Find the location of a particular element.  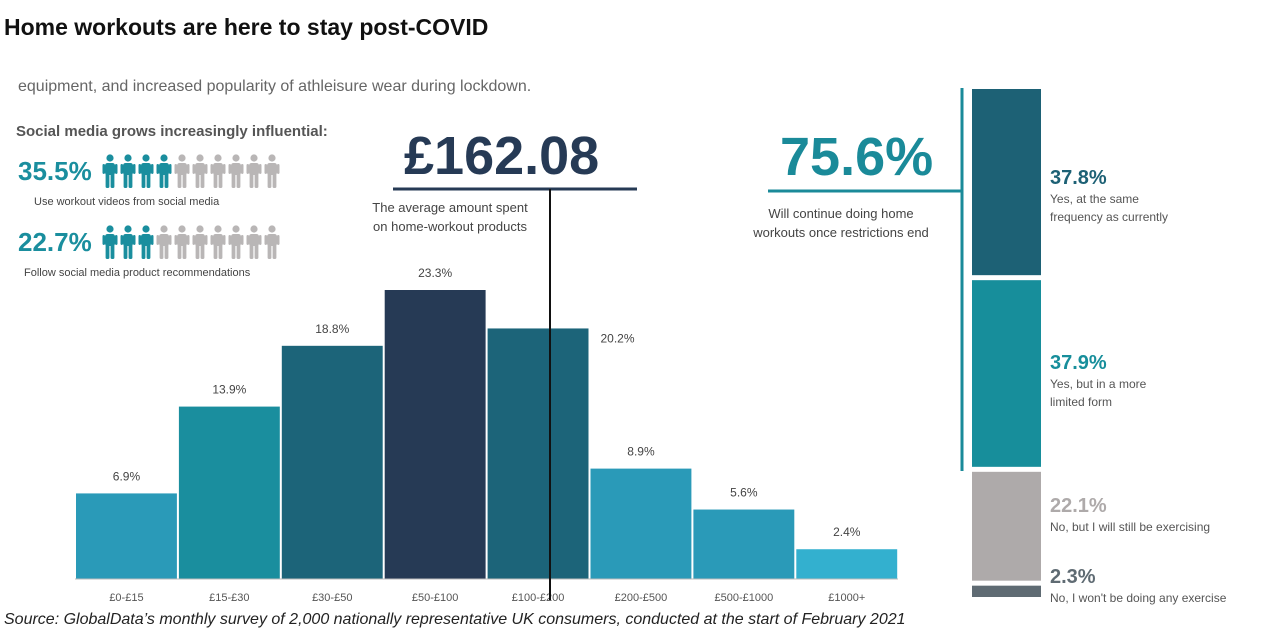

stack-1-line2: frequency as currently is located at coordinates (1109, 217).